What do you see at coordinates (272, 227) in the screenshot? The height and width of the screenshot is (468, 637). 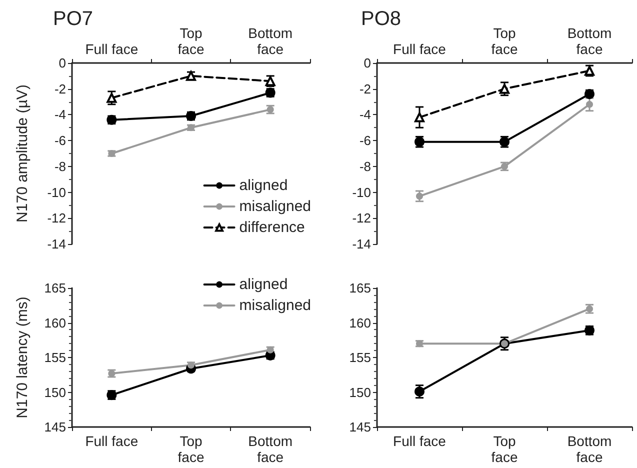 I see `legend-label: difference` at bounding box center [272, 227].